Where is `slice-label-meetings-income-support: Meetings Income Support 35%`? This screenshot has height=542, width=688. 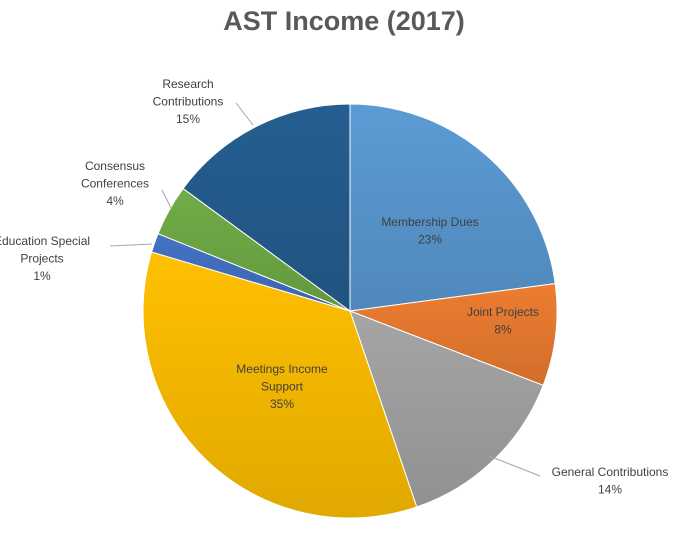 slice-label-meetings-income-support: Meetings Income Support 35% is located at coordinates (282, 386).